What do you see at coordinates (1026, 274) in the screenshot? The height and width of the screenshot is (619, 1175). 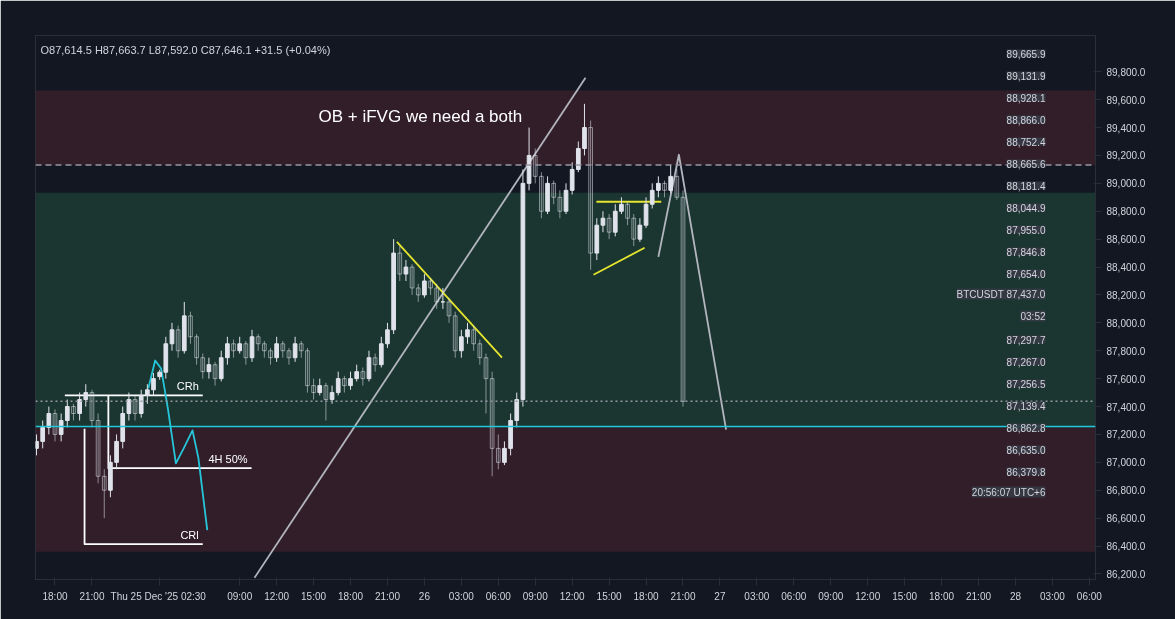 I see `annotation: 87,654.0` at bounding box center [1026, 274].